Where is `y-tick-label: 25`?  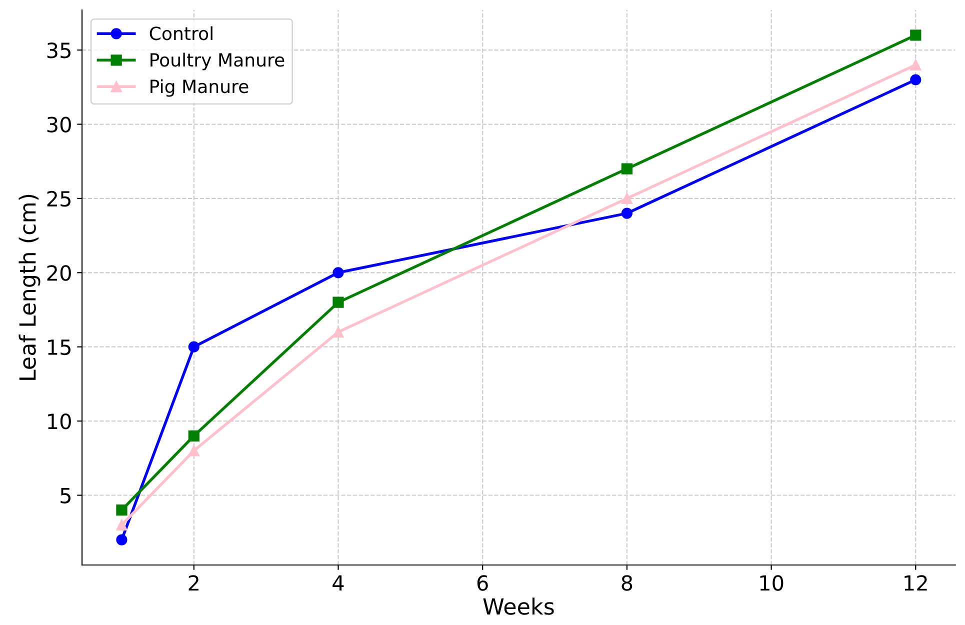
y-tick-label: 25 is located at coordinates (58, 198).